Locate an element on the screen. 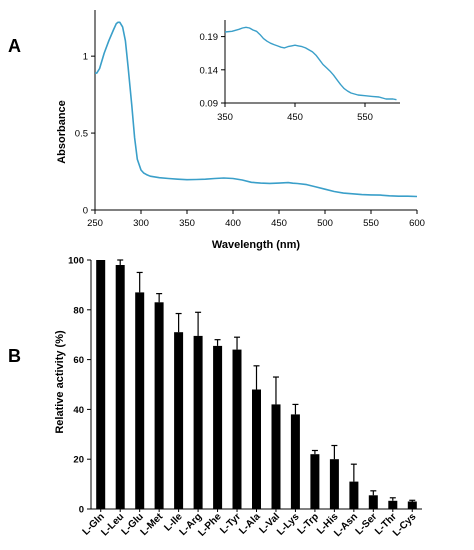  absorbance-y-axis-title: Absorbance is located at coordinates (62, 132).